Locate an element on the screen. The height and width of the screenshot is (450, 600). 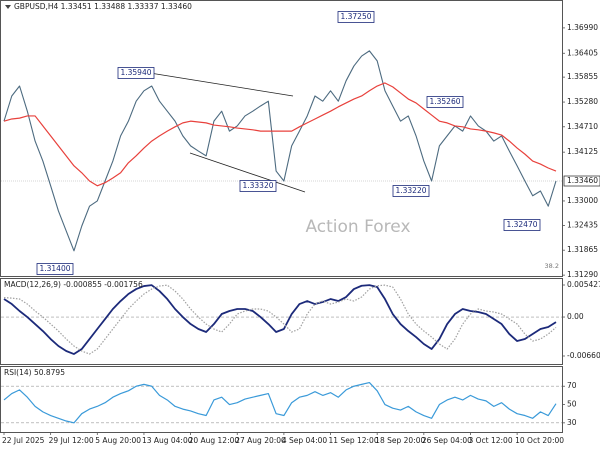
x-tick-label: 26 Sep 04:00 is located at coordinates (447, 440).